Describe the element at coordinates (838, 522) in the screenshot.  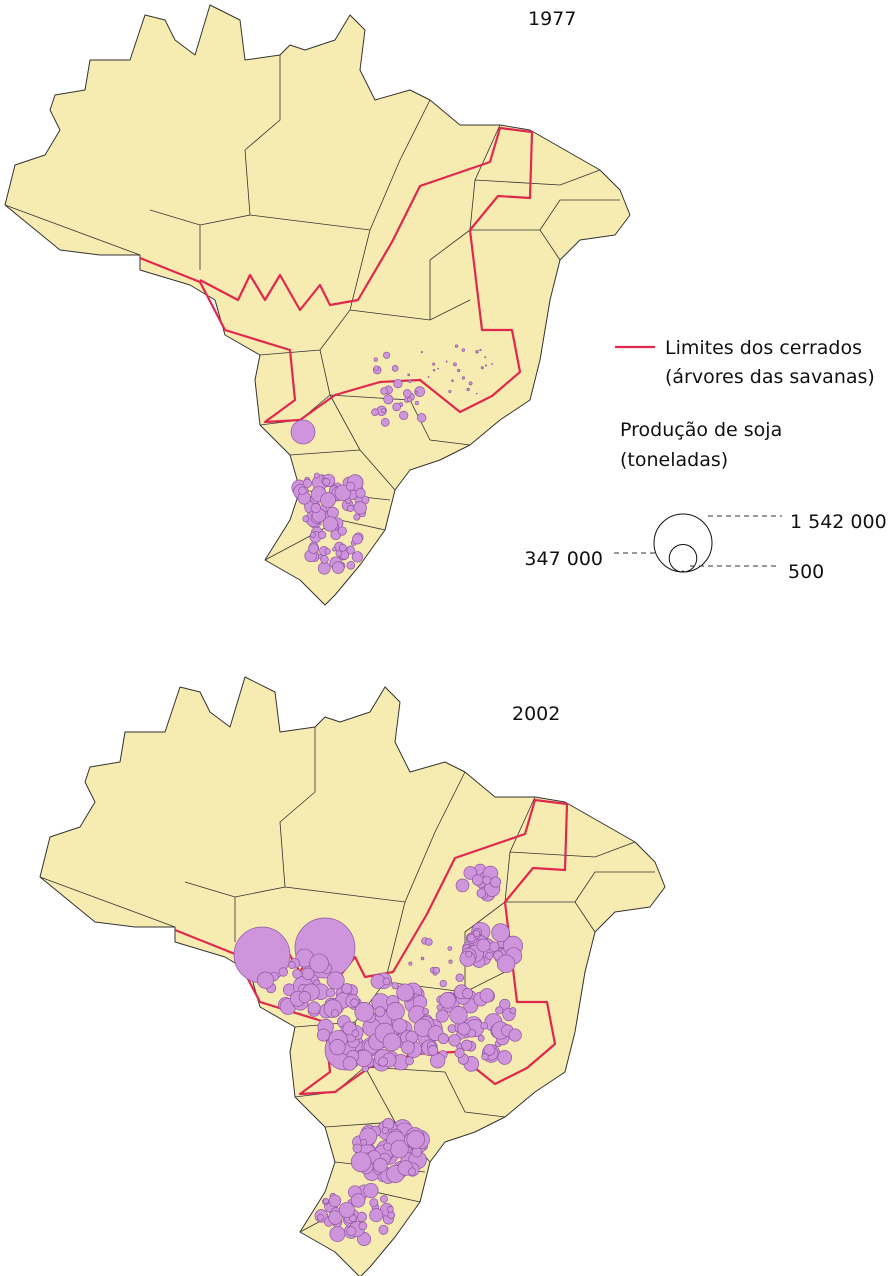
I see `size-label: 1 542 000` at that location.